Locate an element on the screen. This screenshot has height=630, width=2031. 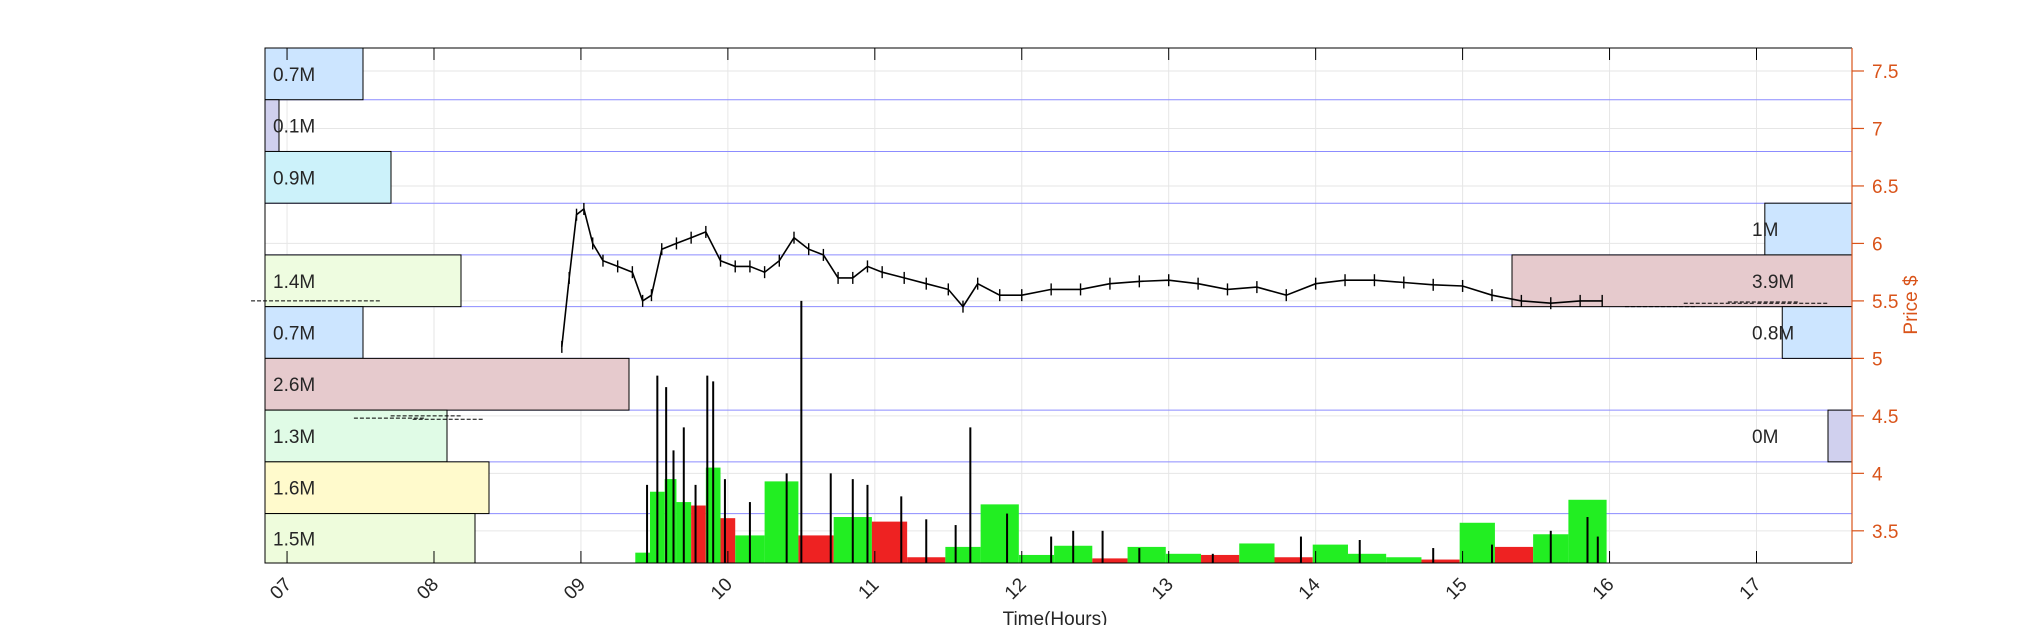
y-tick-label: 4 is located at coordinates (1877, 474).